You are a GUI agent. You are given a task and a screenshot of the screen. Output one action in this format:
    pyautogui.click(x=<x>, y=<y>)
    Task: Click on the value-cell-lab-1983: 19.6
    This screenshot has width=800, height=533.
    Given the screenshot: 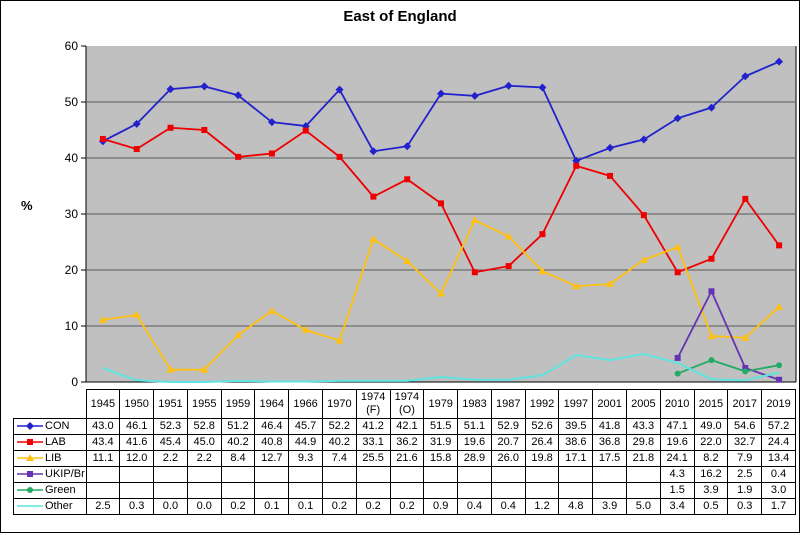 What is the action you would take?
    pyautogui.click(x=474, y=442)
    